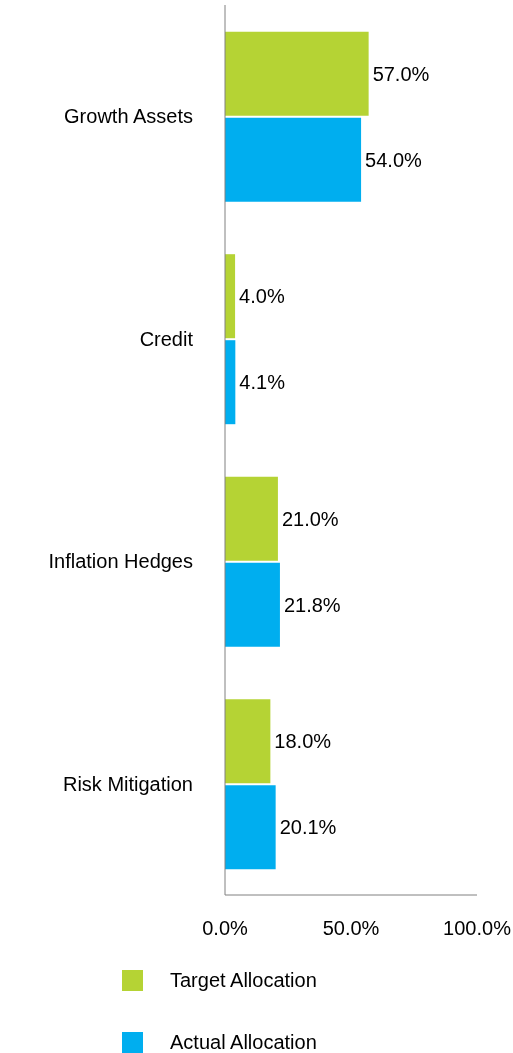 This screenshot has width=513, height=1053. I want to click on x-tick-label: 0.0%, so click(225, 928).